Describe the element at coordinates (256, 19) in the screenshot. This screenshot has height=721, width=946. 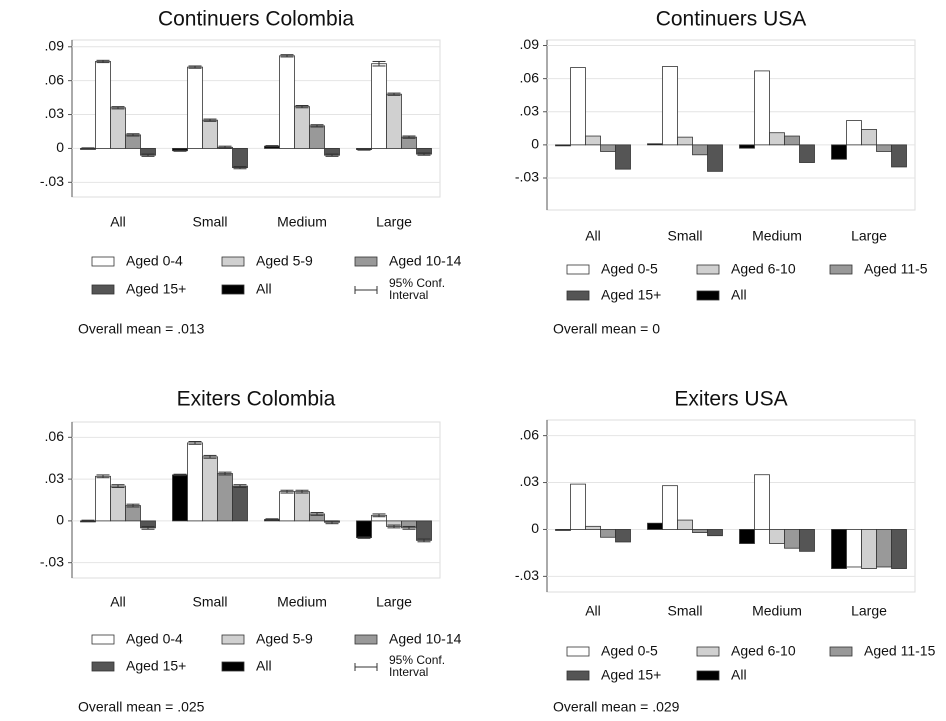
I see `chart-title: Continuers Colombia` at that location.